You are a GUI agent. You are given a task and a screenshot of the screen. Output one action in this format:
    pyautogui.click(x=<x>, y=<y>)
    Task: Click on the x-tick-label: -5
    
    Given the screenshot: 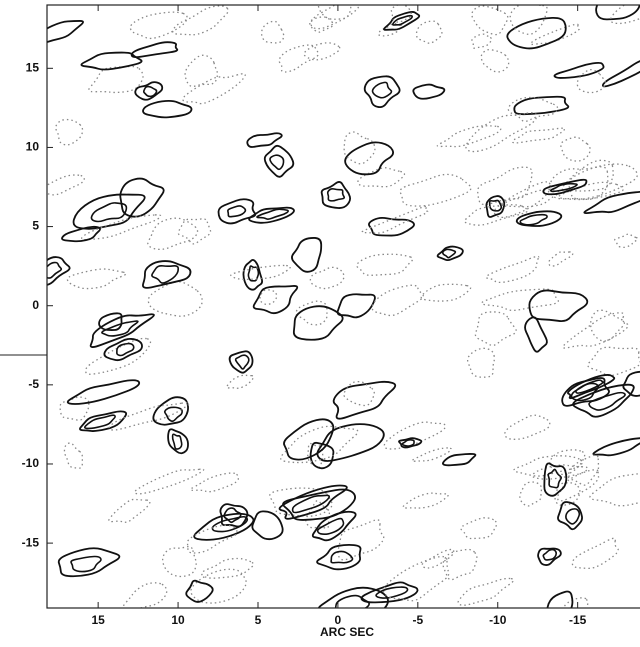 What is the action you would take?
    pyautogui.click(x=417, y=620)
    